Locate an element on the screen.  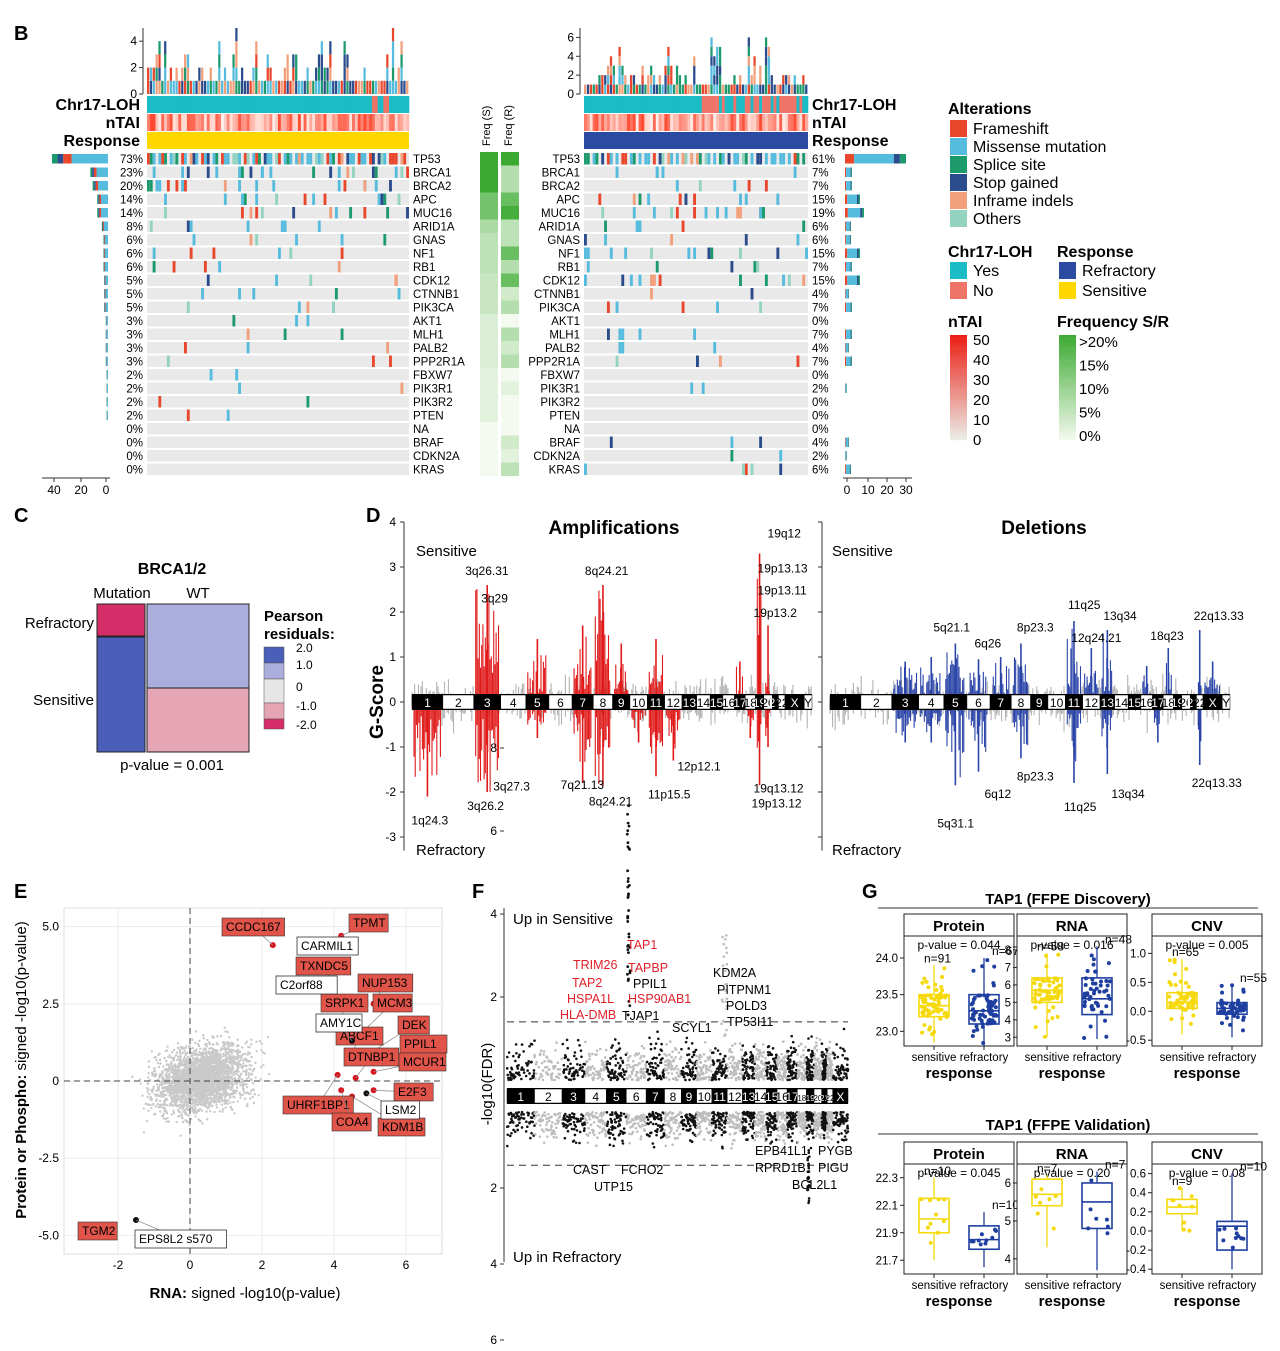
gene-label-left: PIK3R2 is located at coordinates (433, 403).